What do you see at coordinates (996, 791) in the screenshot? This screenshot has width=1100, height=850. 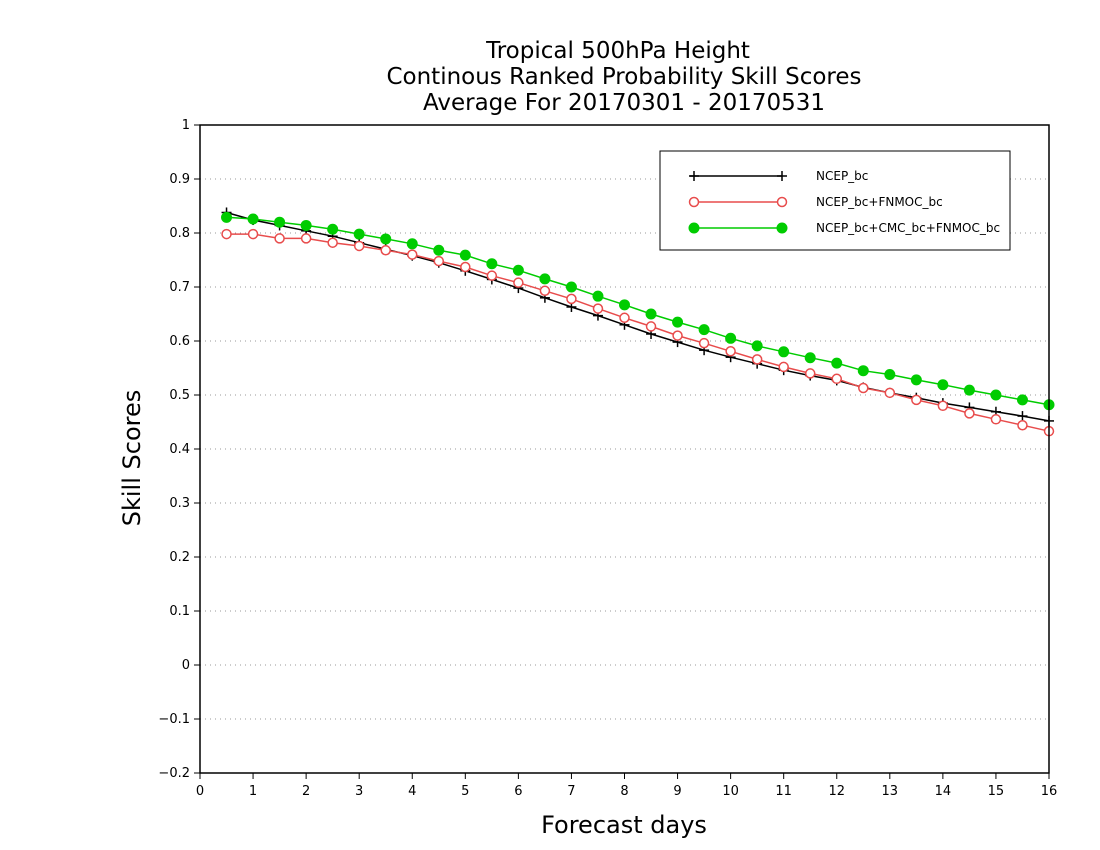 I see `x-tick-label: 15` at bounding box center [996, 791].